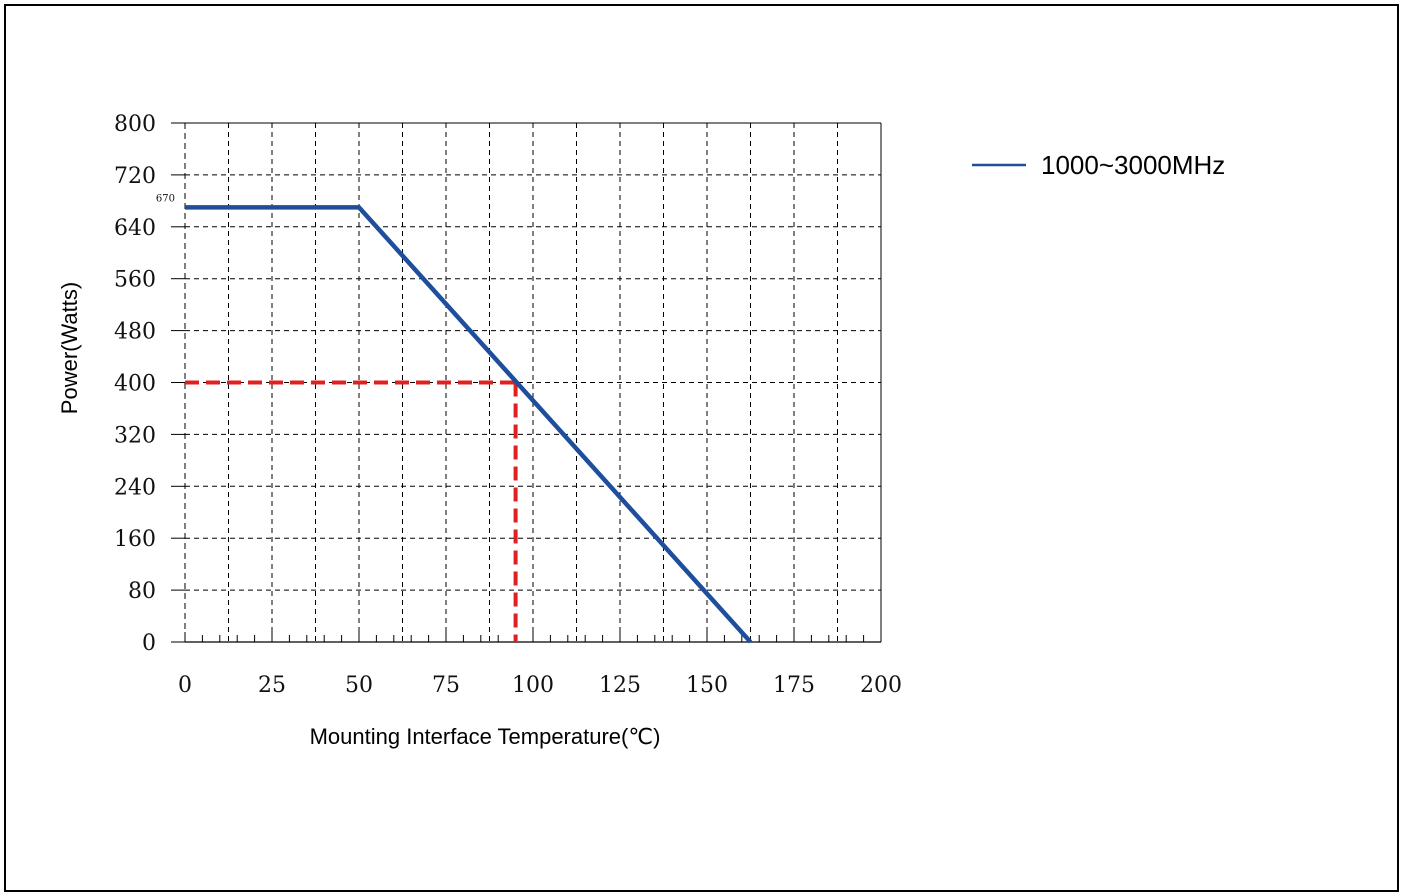  What do you see at coordinates (135, 487) in the screenshot?
I see `y-tick-label: 240` at bounding box center [135, 487].